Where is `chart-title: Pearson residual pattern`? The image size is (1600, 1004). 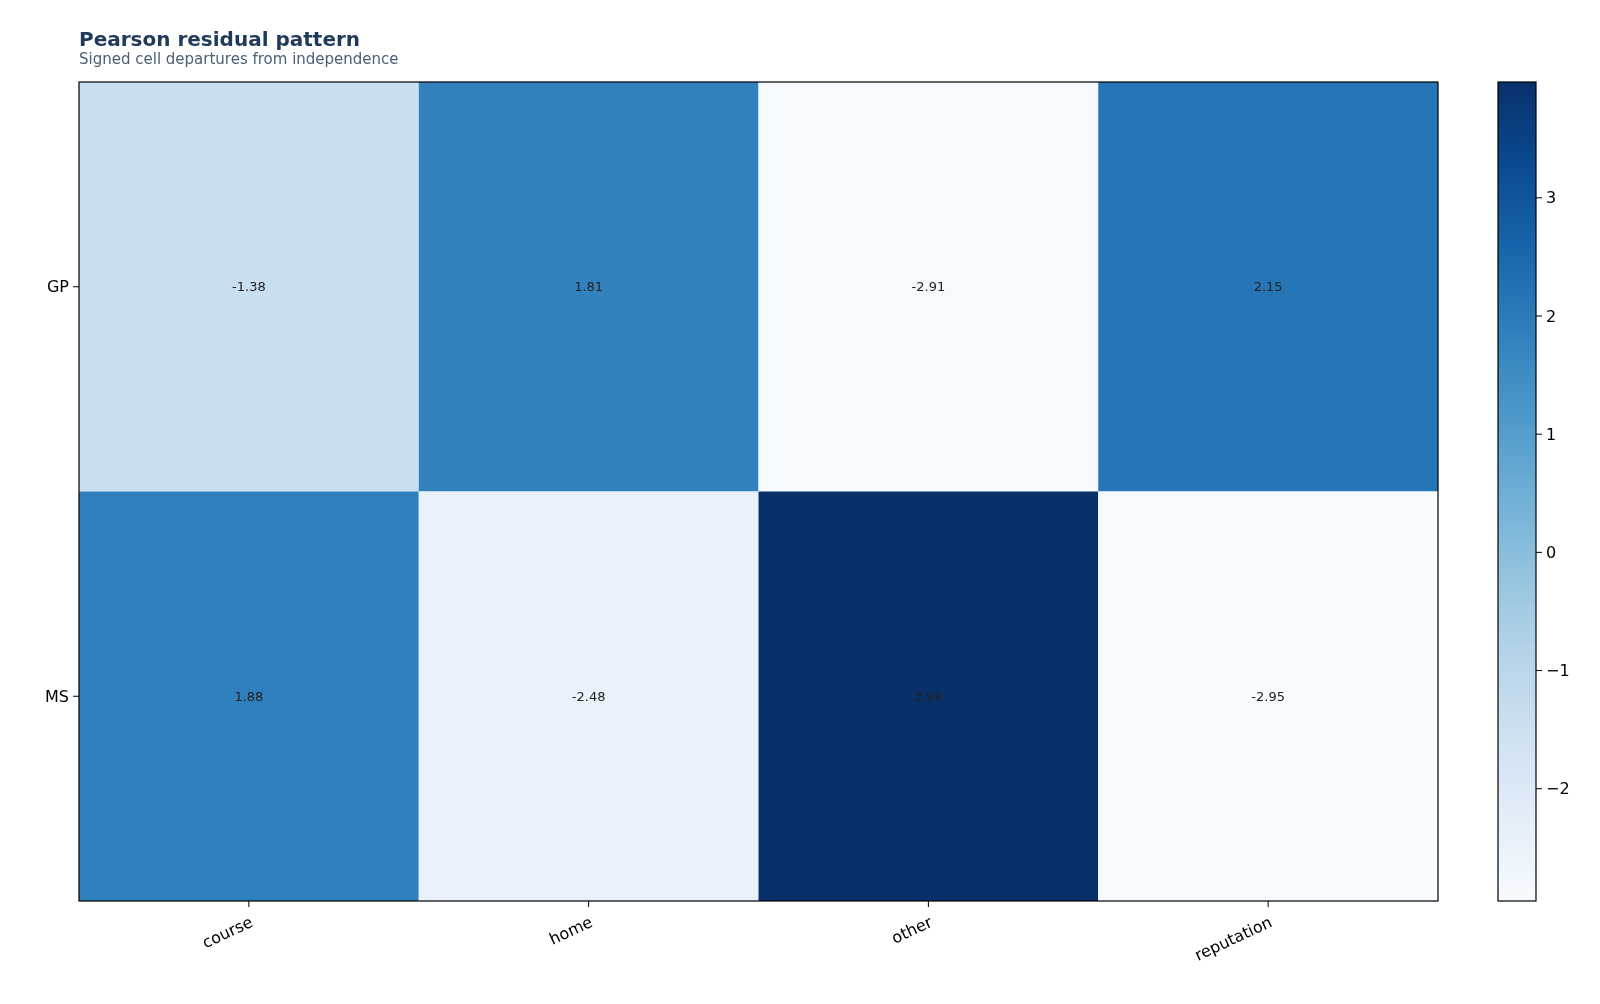
chart-title: Pearson residual pattern is located at coordinates (220, 39).